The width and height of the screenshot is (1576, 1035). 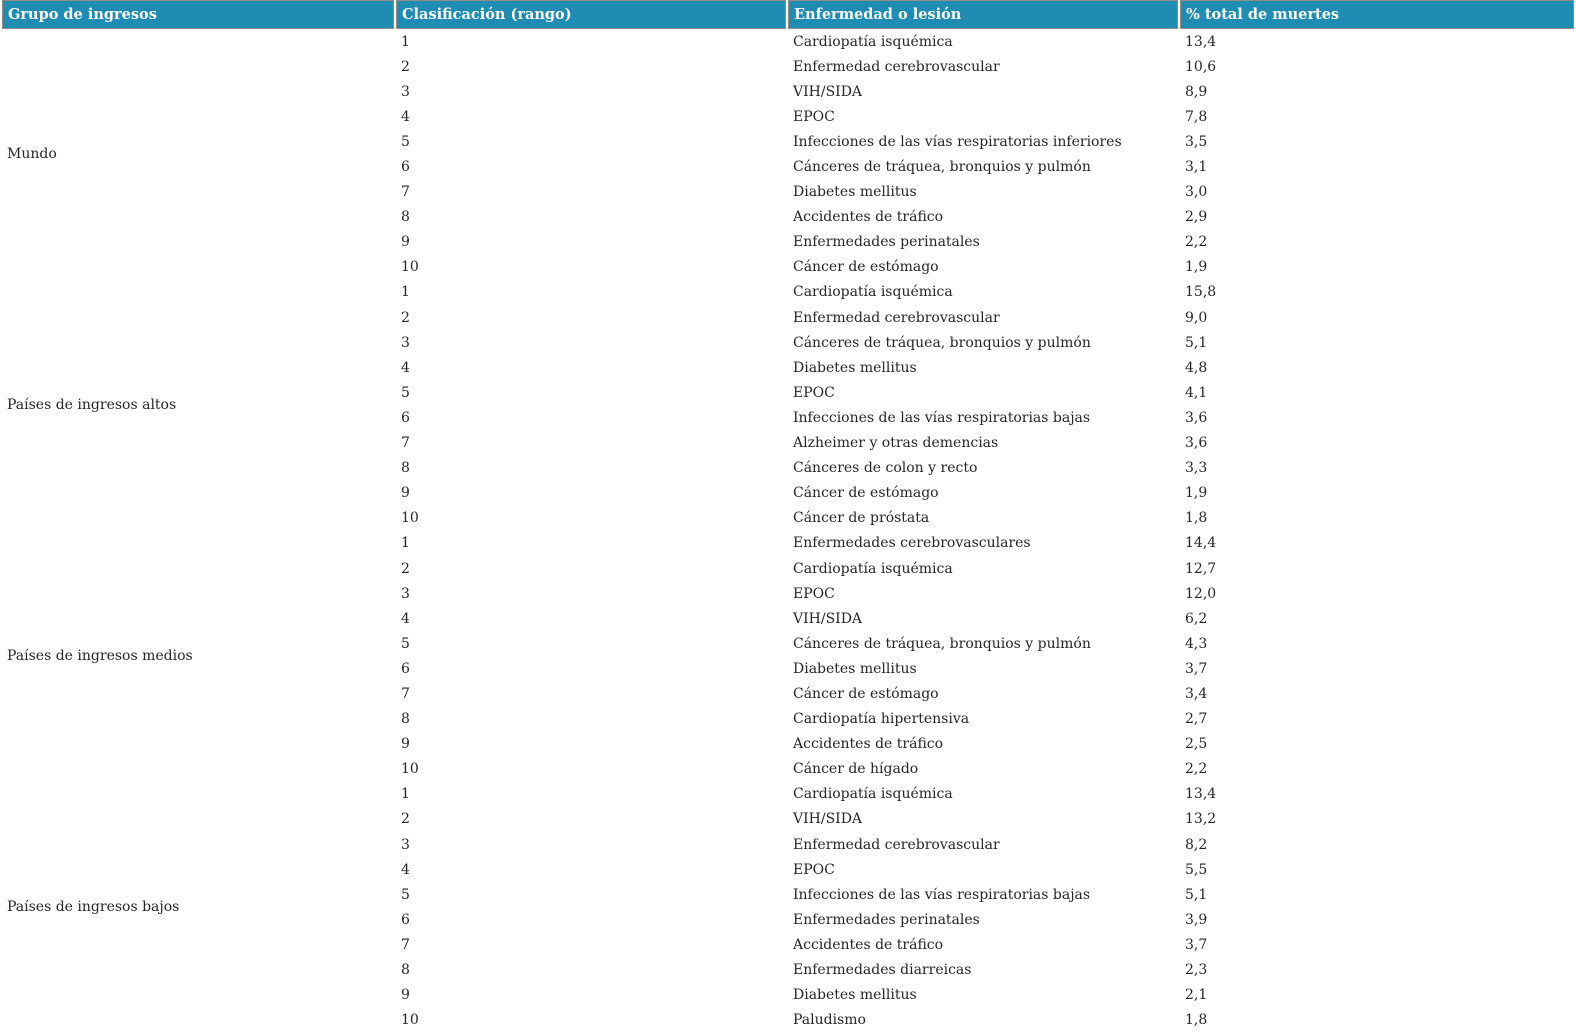 What do you see at coordinates (983, 543) in the screenshot?
I see `disease-cell: Enfermedades cerebrovasculares` at bounding box center [983, 543].